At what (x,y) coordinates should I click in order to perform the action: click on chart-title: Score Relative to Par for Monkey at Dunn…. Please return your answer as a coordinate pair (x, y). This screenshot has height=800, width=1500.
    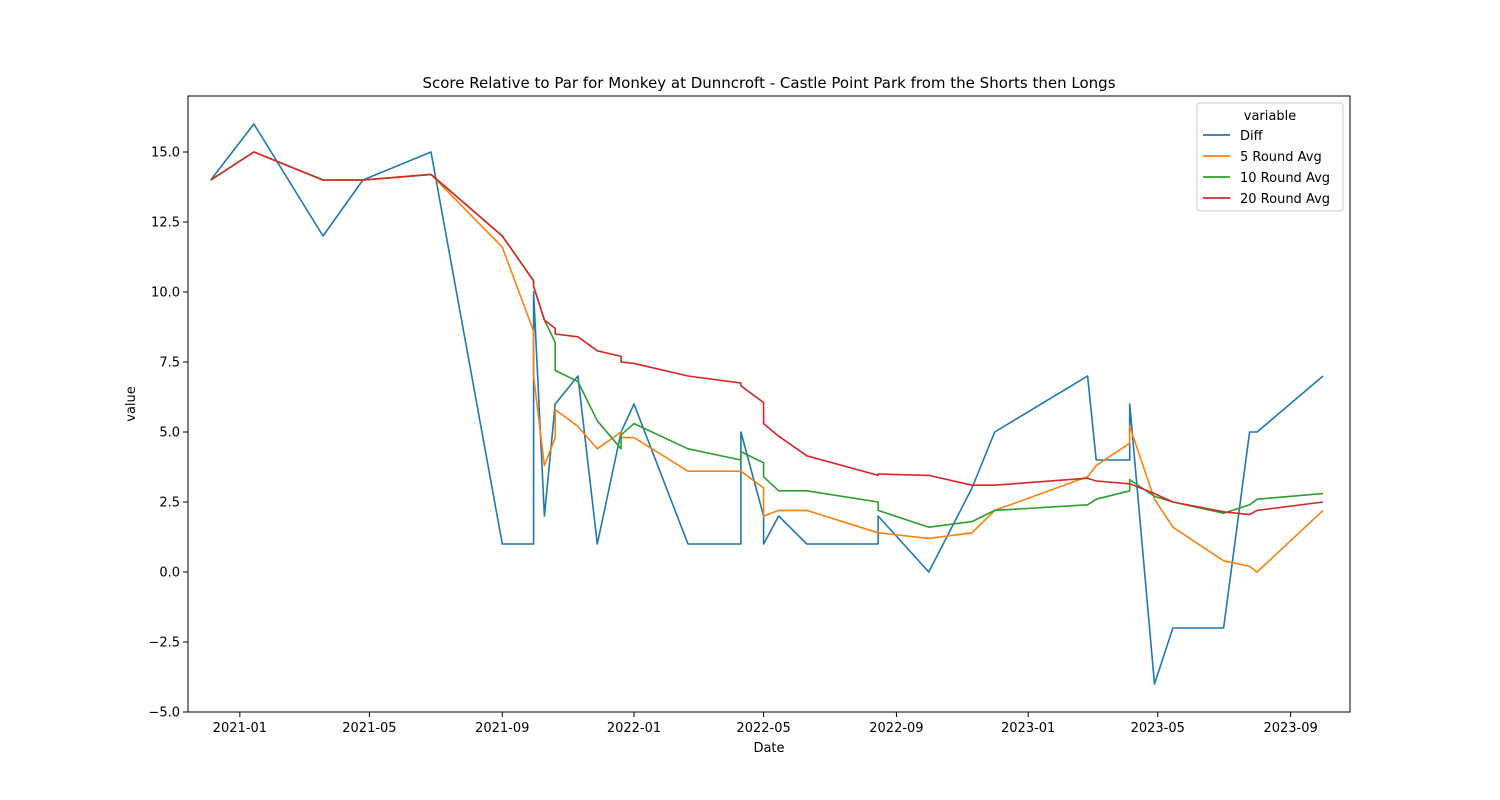
    Looking at the image, I should click on (768, 83).